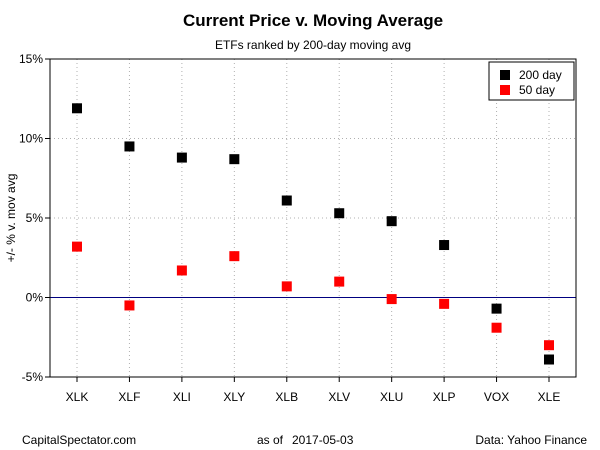  I want to click on x-tick-label: XLF, so click(129, 397).